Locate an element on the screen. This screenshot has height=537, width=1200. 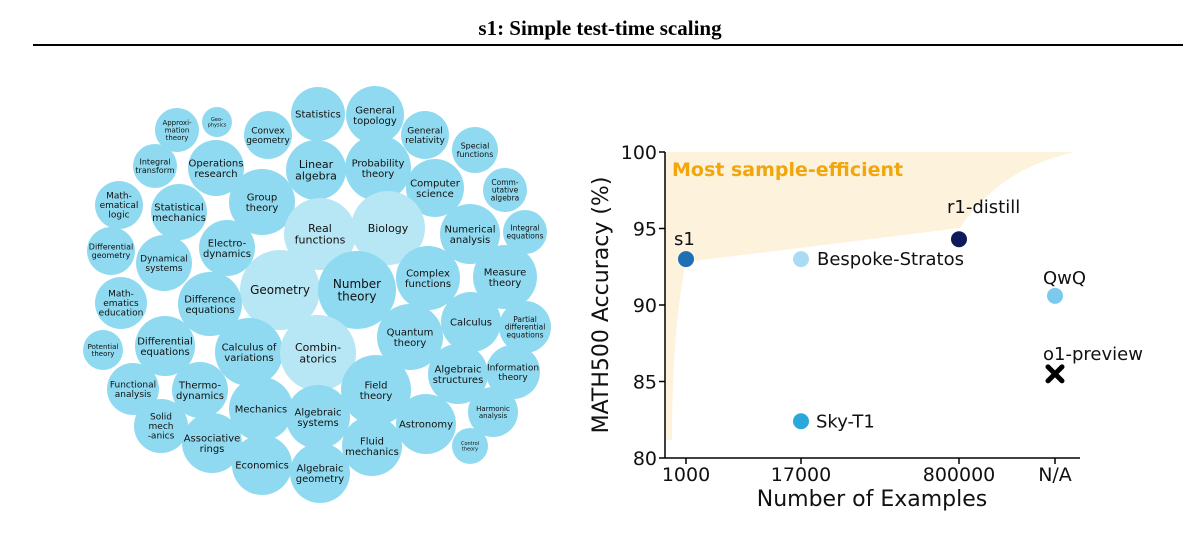
bubble-label: Mechanics is located at coordinates (261, 410).